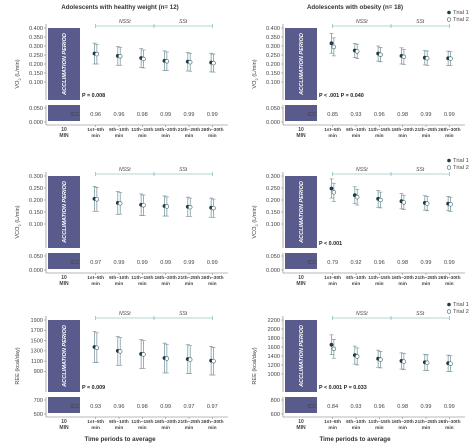 Image resolution: width=474 pixels, height=445 pixels. What do you see at coordinates (274, 339) in the screenshot?
I see `y-tick-label: 1800` at bounding box center [274, 339].